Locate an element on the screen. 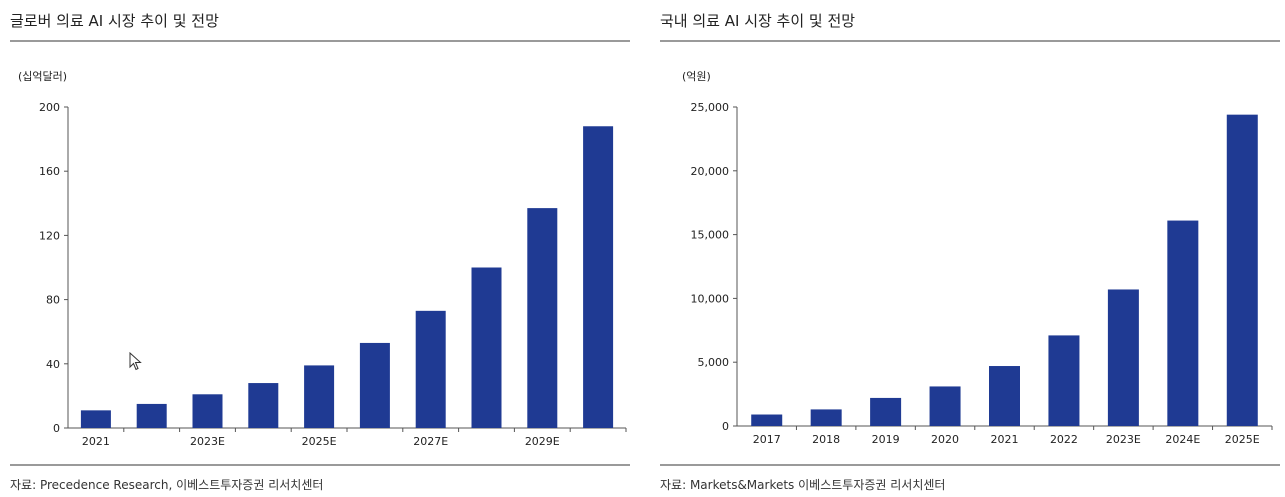 The width and height of the screenshot is (1285, 497). y-unit-label: (억원) is located at coordinates (696, 76).